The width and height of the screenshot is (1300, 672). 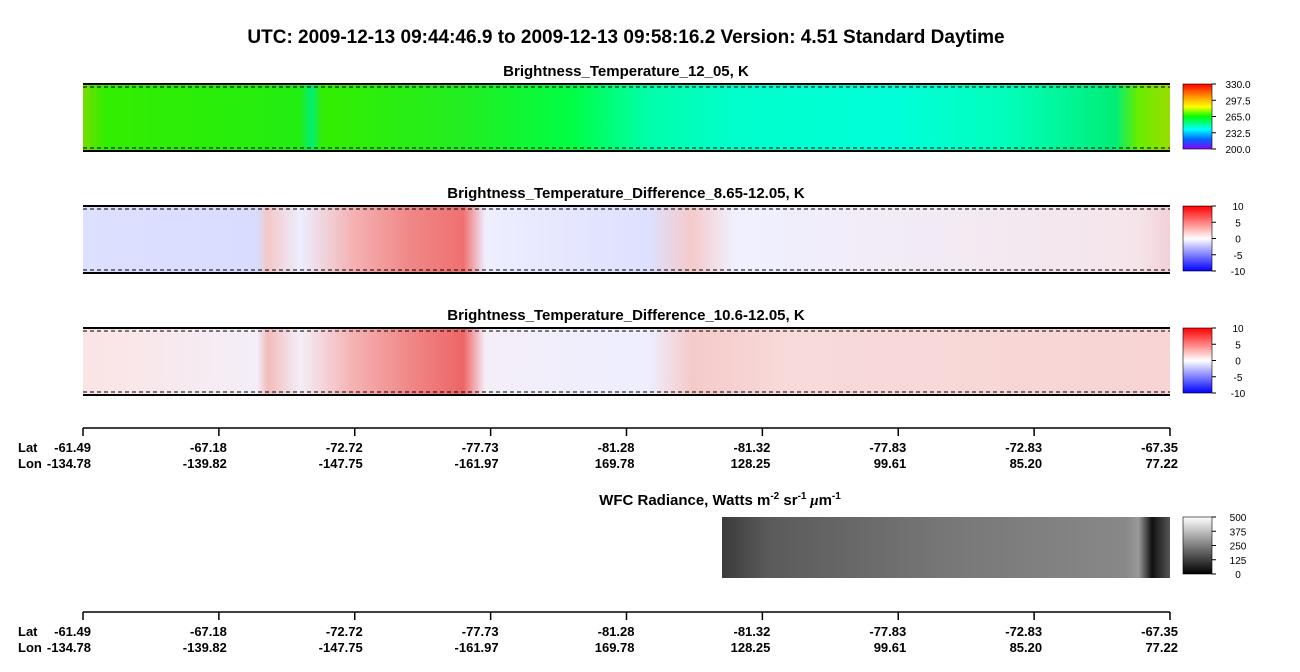 I want to click on title-sup: -2, so click(x=774, y=496).